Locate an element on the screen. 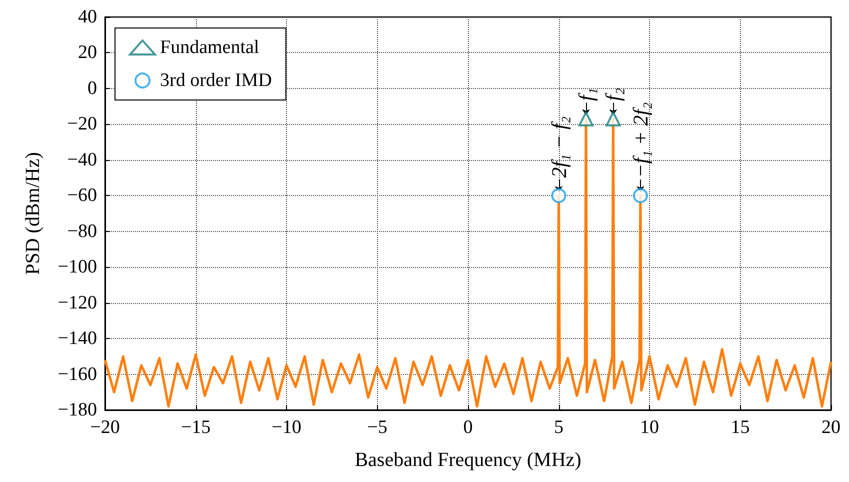  y-tick-label: −180 is located at coordinates (77, 410).